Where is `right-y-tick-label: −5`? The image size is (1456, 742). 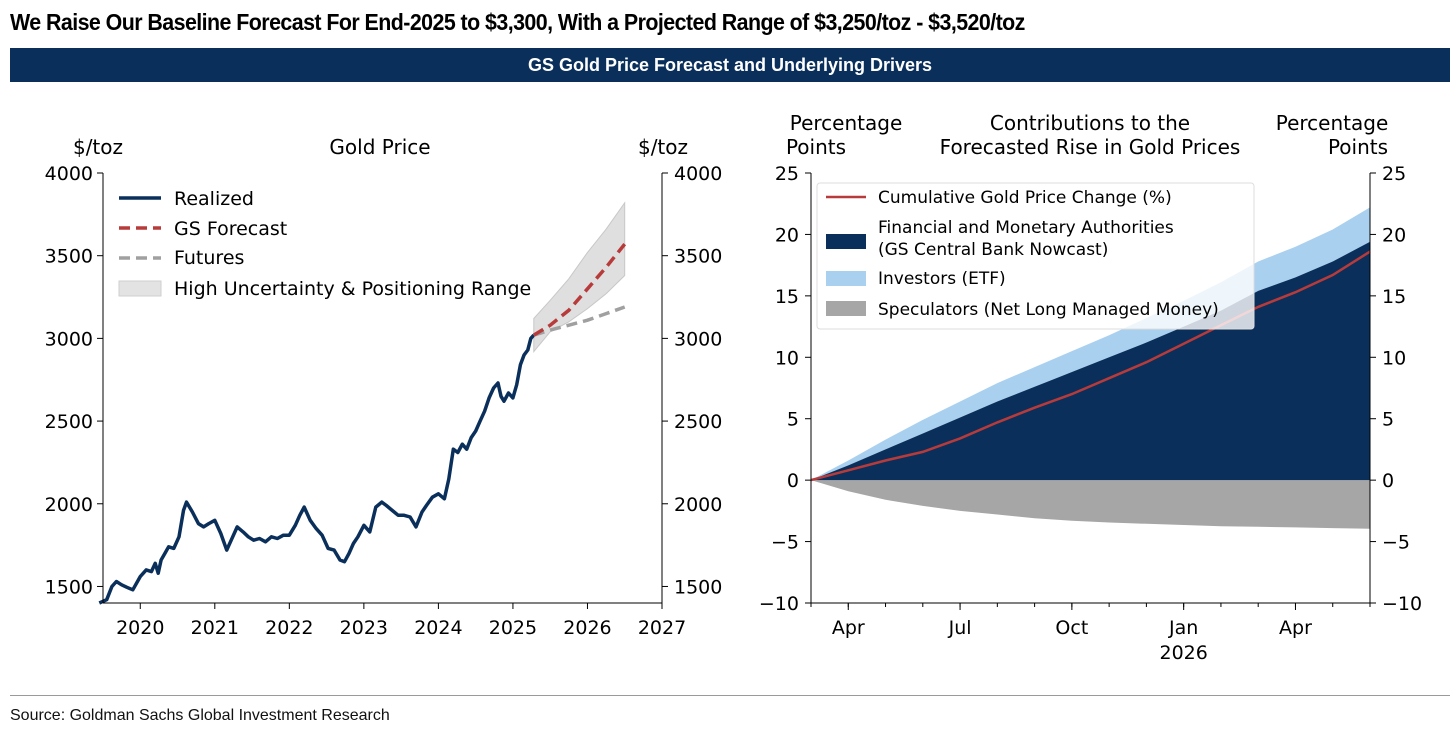 right-y-tick-label: −5 is located at coordinates (1396, 543).